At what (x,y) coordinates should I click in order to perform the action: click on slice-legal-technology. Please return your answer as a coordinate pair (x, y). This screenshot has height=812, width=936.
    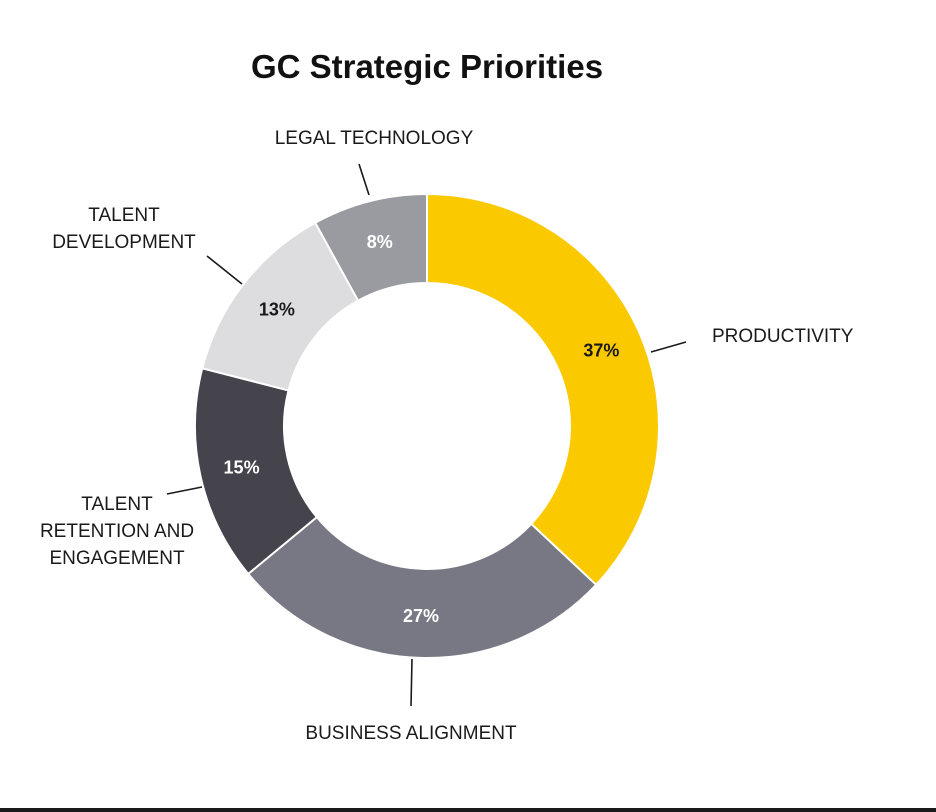
    Looking at the image, I should click on (370, 247).